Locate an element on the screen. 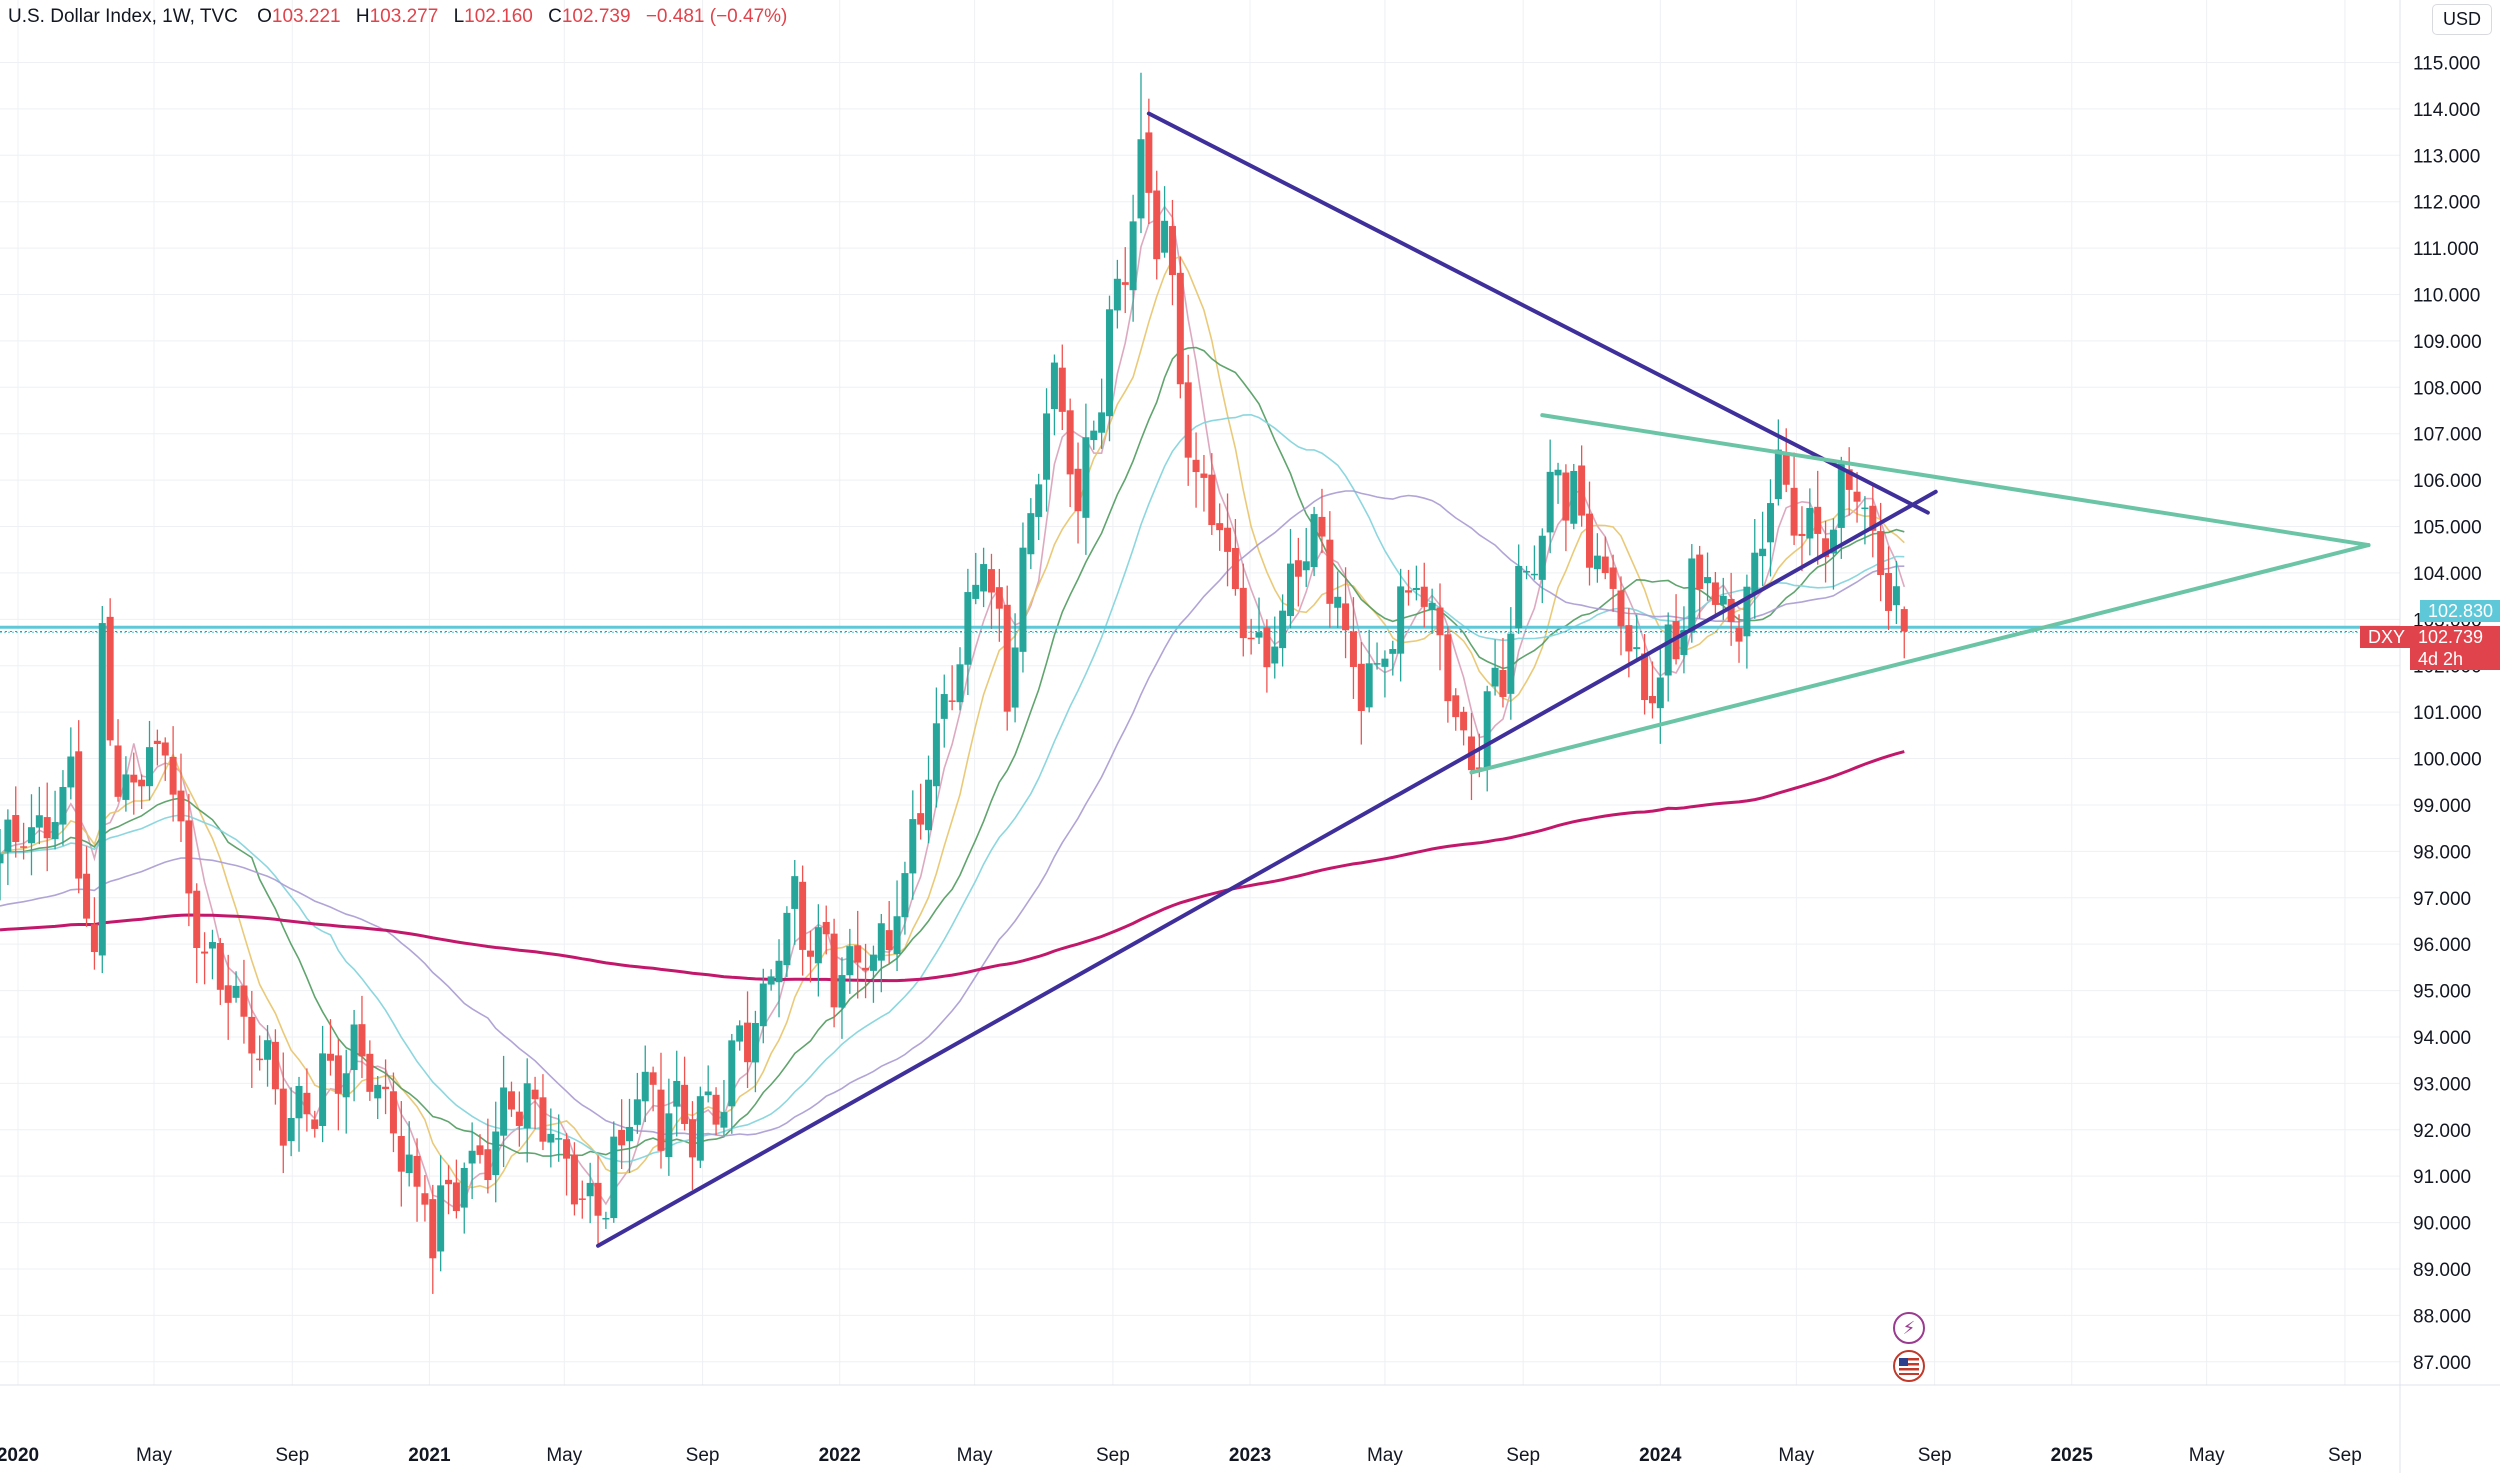 The width and height of the screenshot is (2500, 1473). y-tick-label: 115.000 is located at coordinates (2446, 63).